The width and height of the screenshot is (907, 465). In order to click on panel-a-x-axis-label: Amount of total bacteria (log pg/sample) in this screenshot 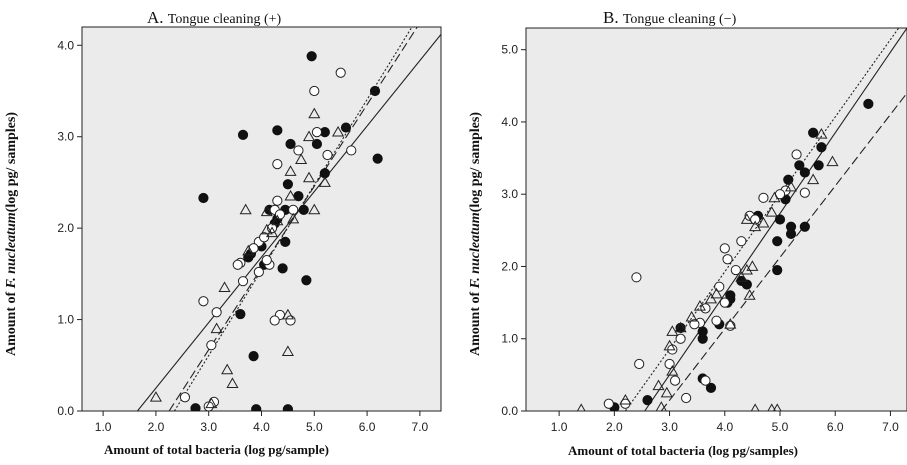, I will do `click(216, 449)`.